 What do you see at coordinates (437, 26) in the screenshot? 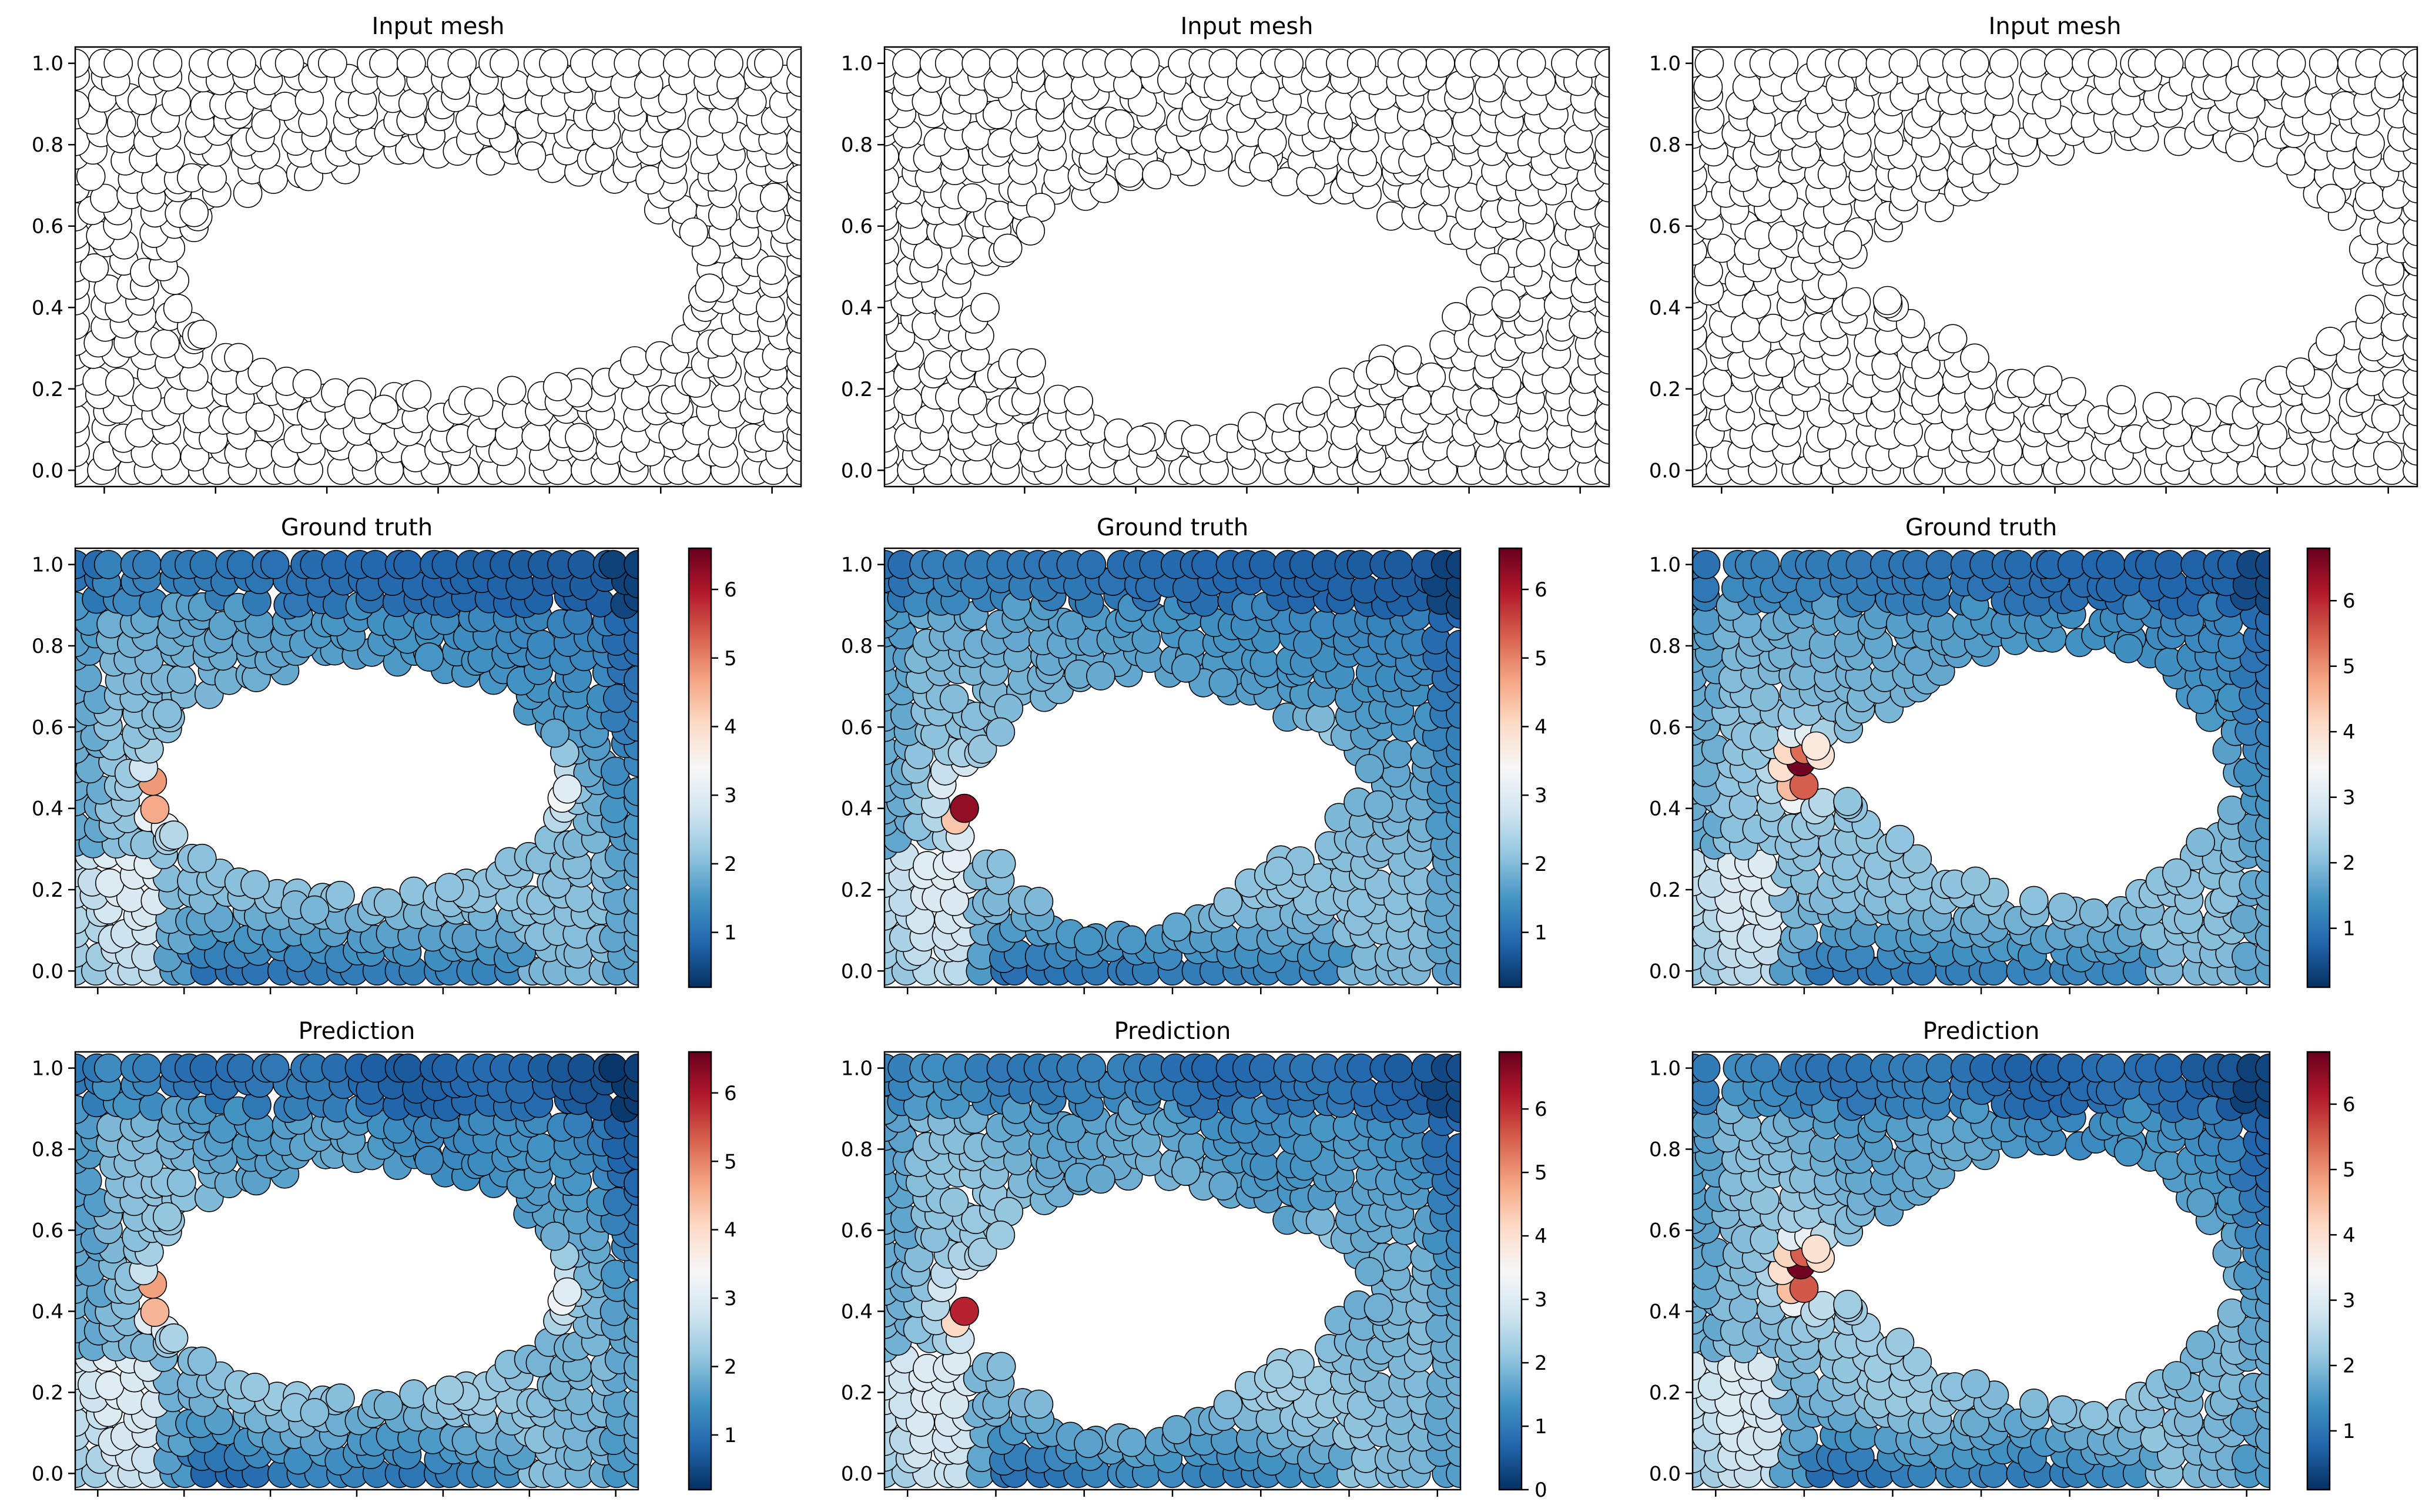
I see `panel-title: Input mesh` at bounding box center [437, 26].